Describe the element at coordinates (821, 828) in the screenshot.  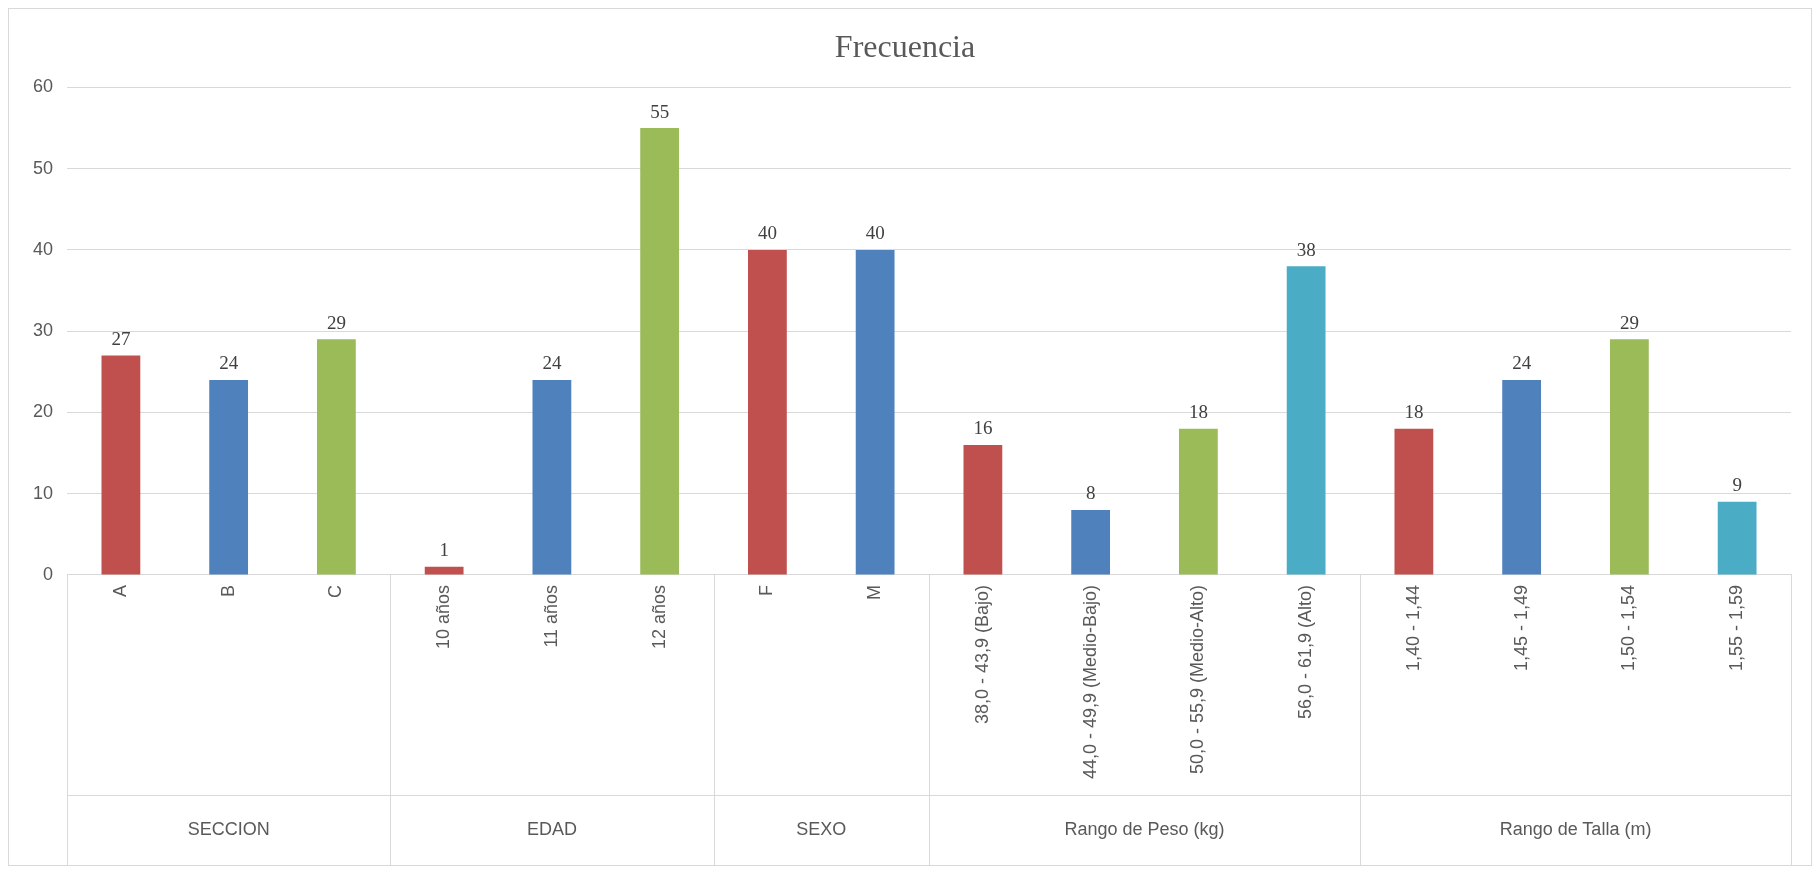
I see `text: SEXO` at that location.